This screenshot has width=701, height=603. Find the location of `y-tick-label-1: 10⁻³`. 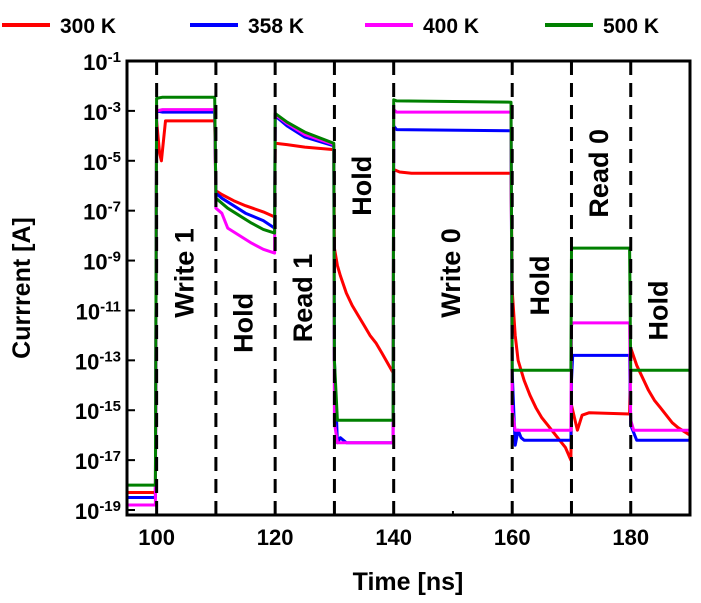

y-tick-label-1: 10⁻³ is located at coordinates (102, 111).